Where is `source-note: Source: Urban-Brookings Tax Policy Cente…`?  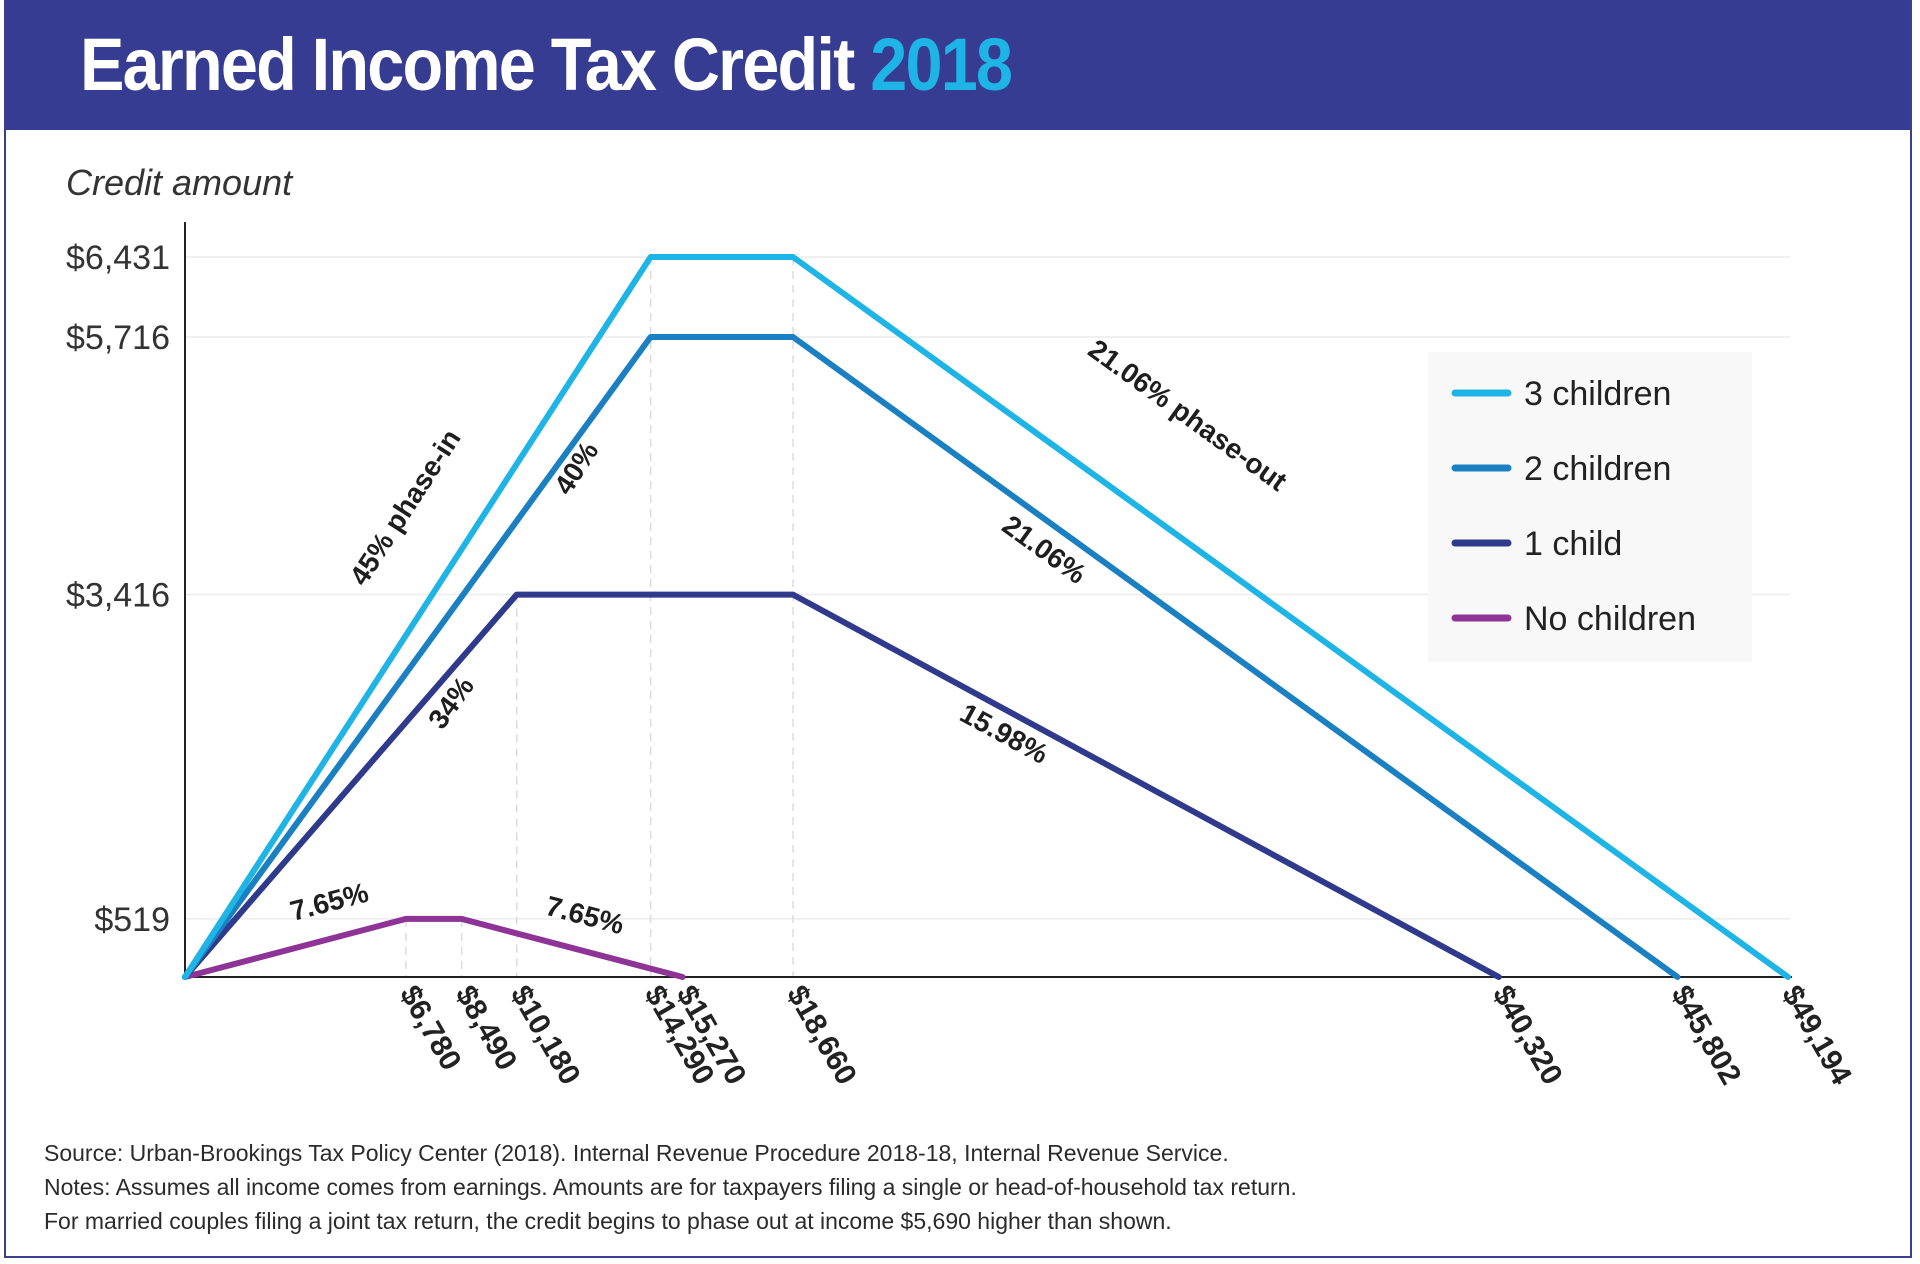
source-note: Source: Urban-Brookings Tax Policy Cente… is located at coordinates (636, 1153).